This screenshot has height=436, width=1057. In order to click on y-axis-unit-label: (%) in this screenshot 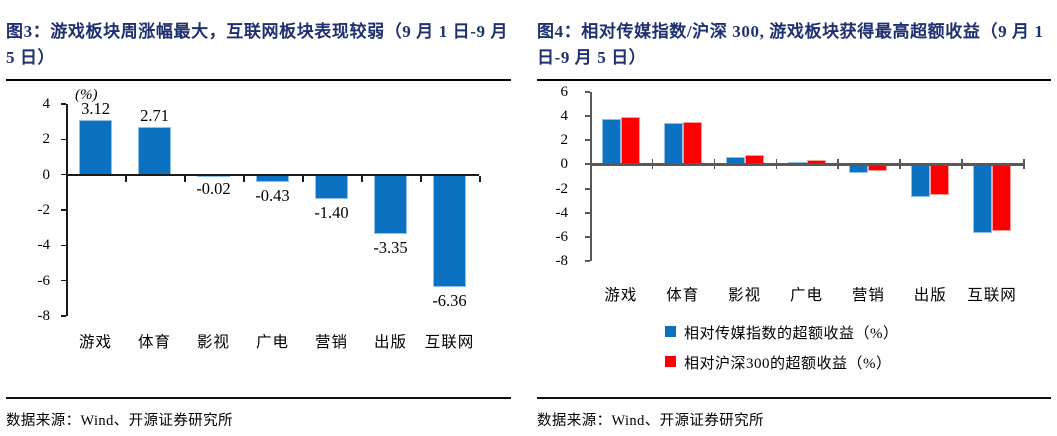, I will do `click(86, 95)`.